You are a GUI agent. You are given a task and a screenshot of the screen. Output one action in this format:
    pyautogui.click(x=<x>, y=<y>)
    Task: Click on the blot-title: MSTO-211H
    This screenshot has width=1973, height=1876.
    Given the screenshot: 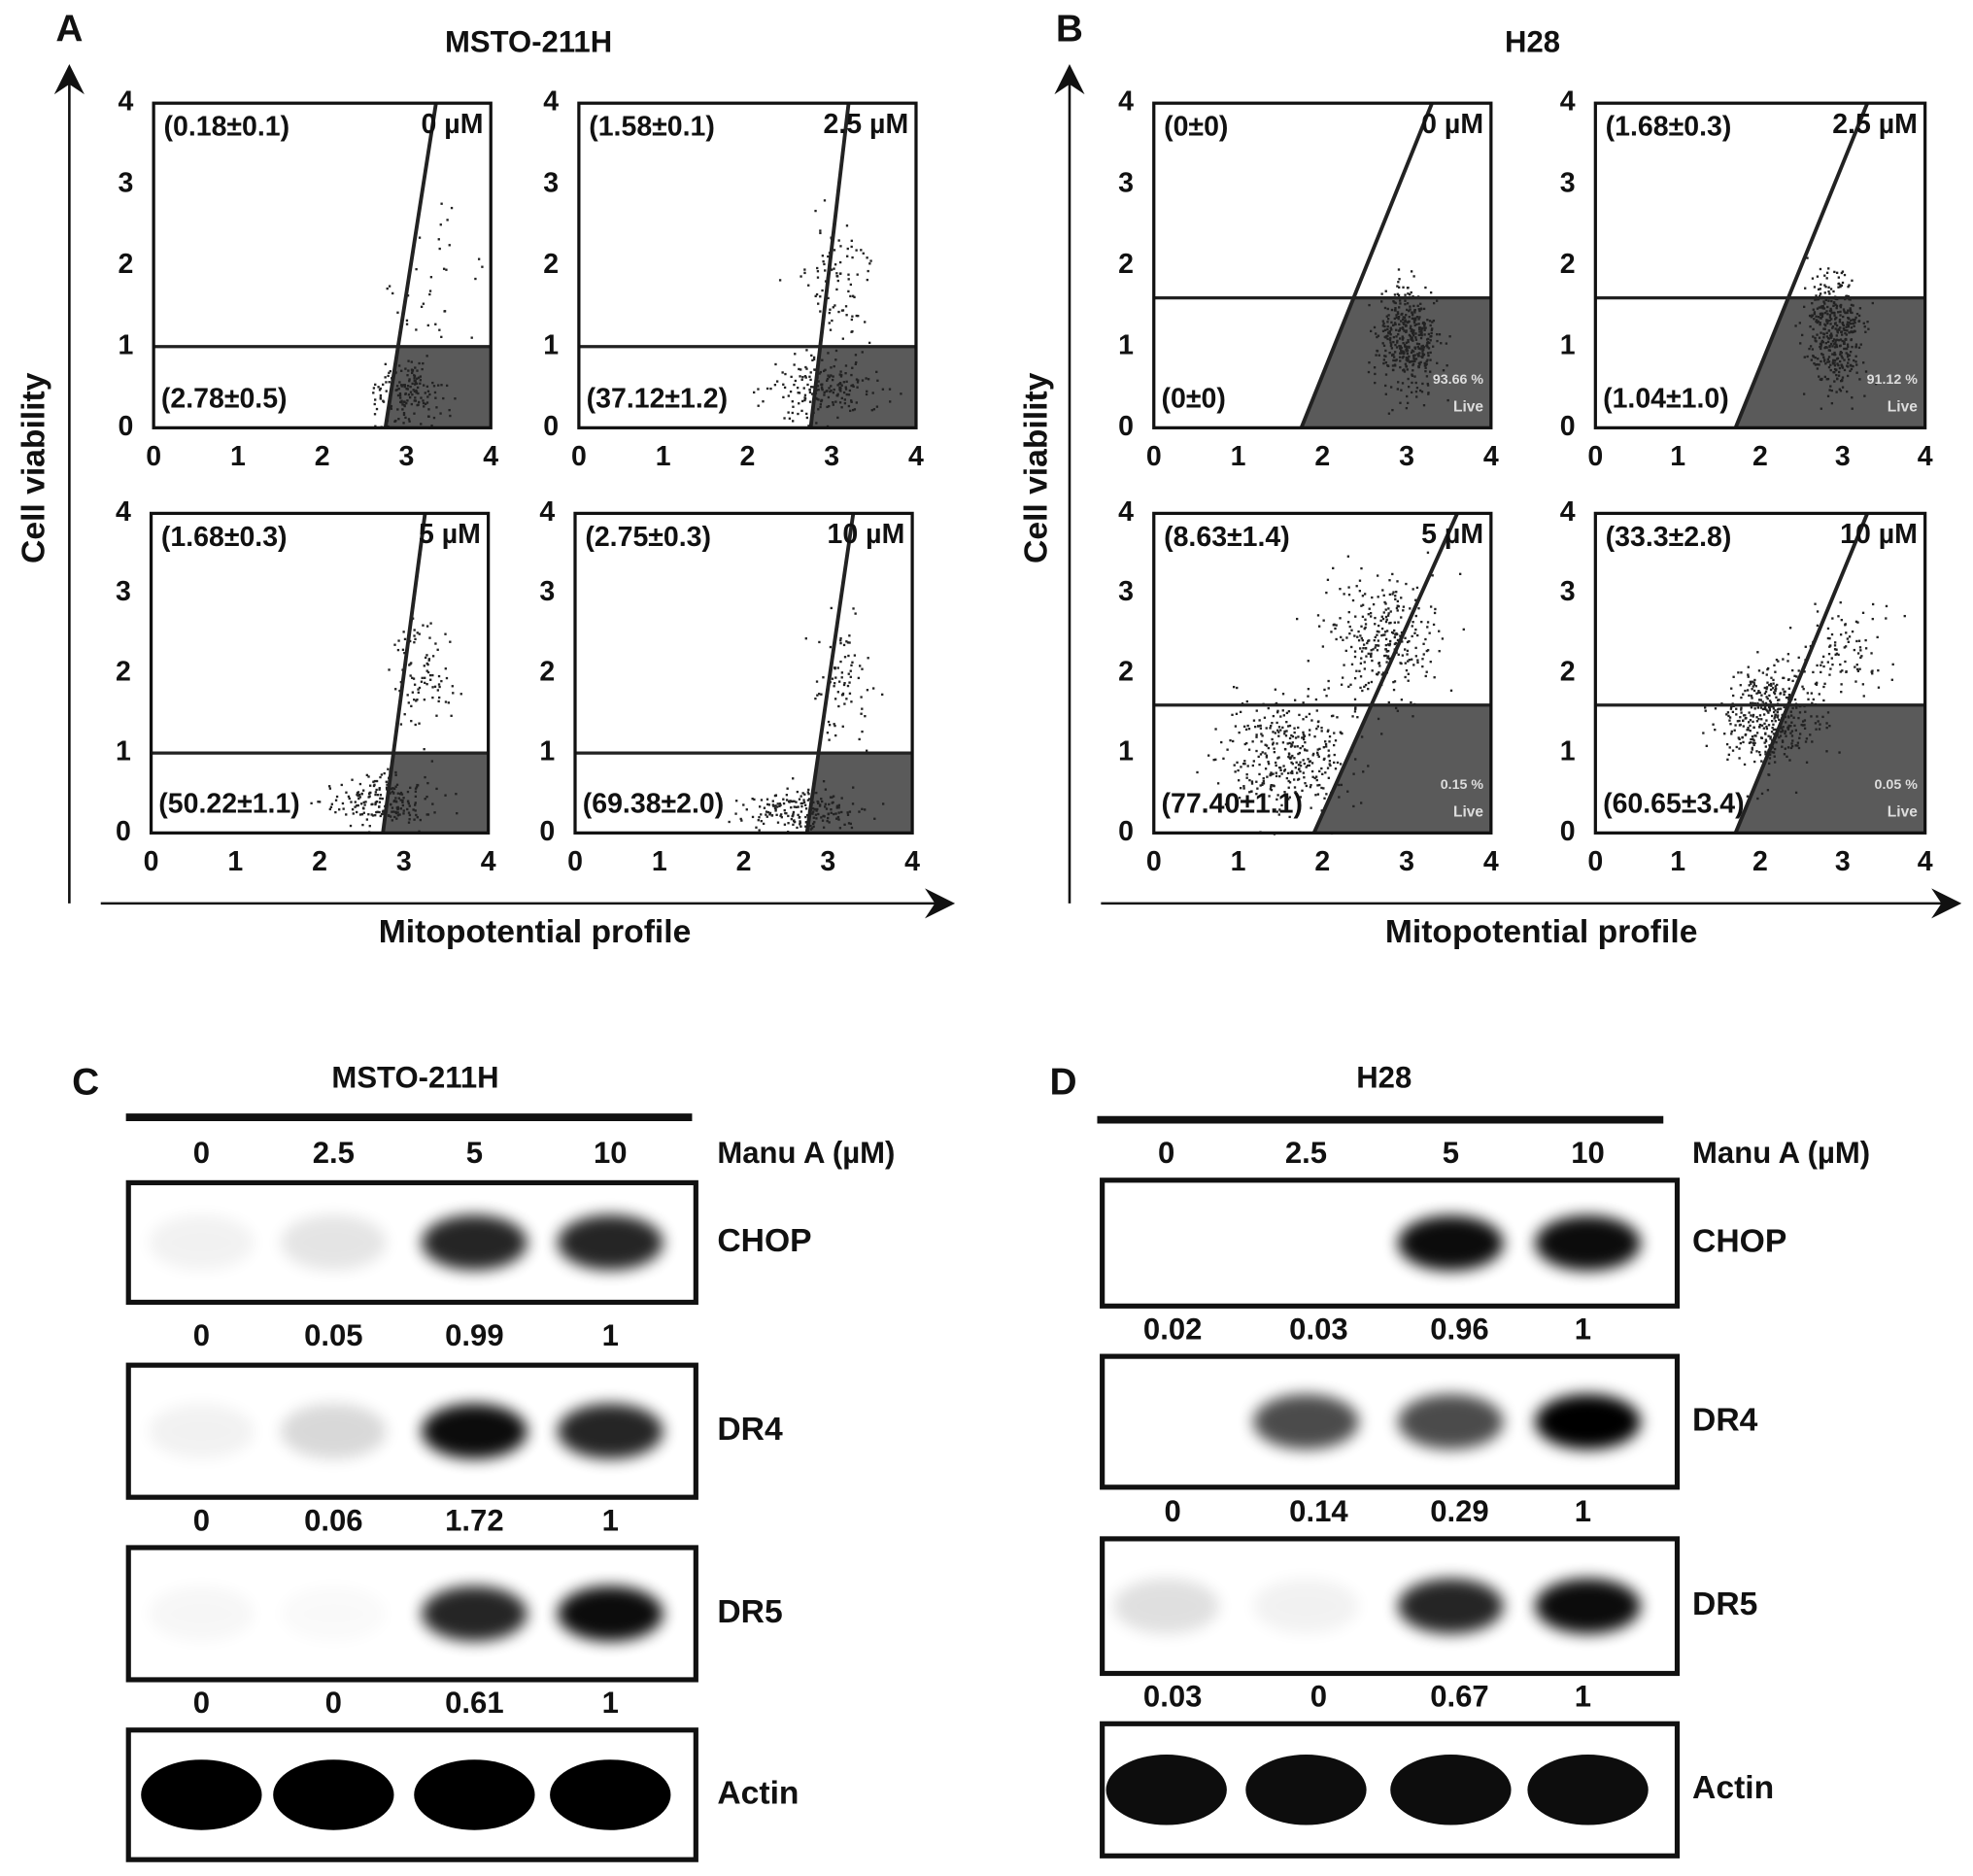 What is the action you would take?
    pyautogui.click(x=414, y=1077)
    